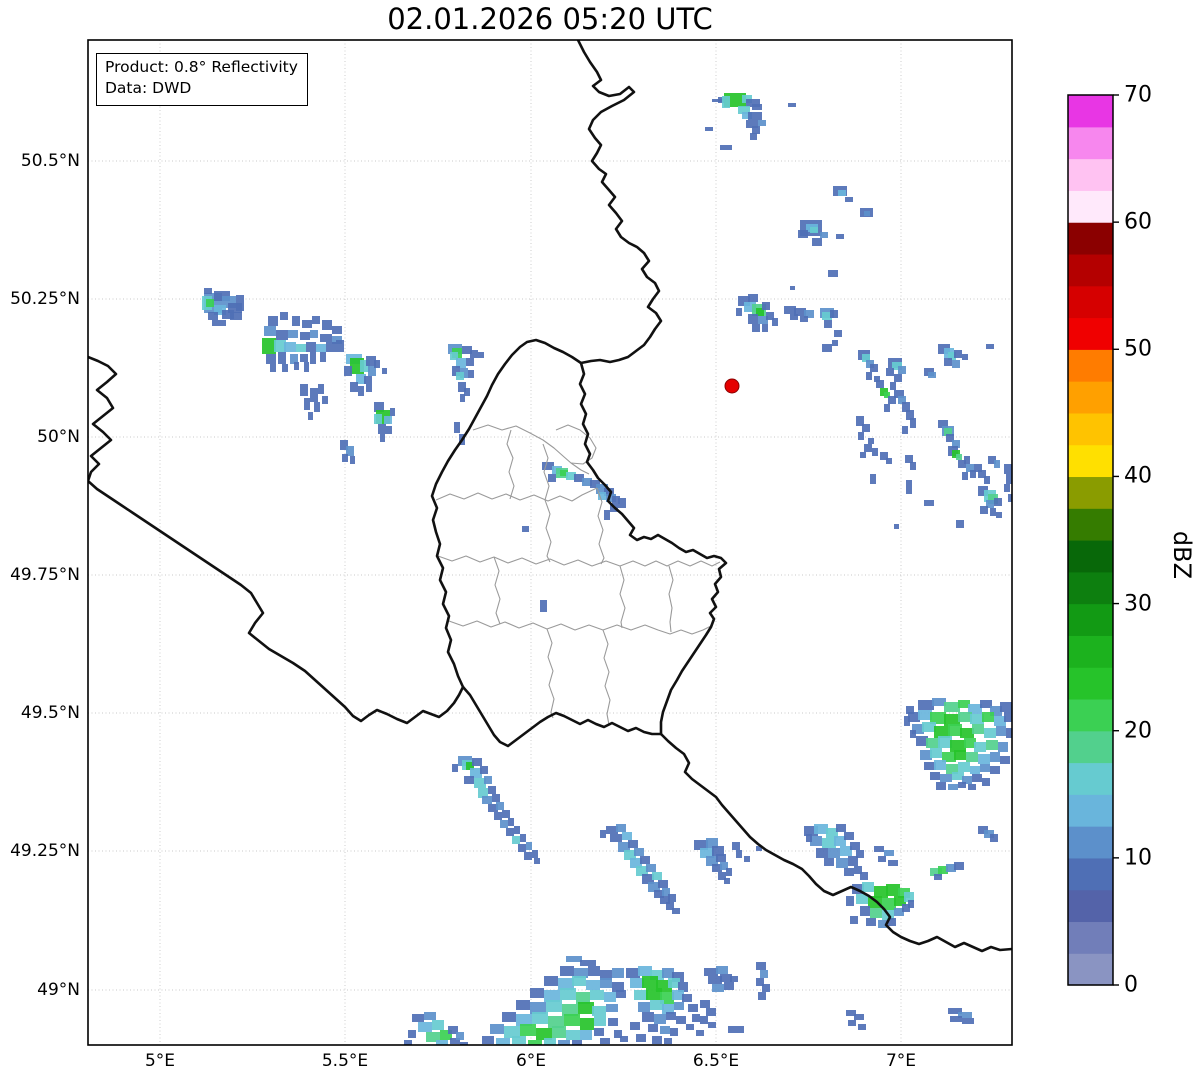  What do you see at coordinates (1138, 858) in the screenshot?
I see `colorbar-tick-label: 10` at bounding box center [1138, 858].